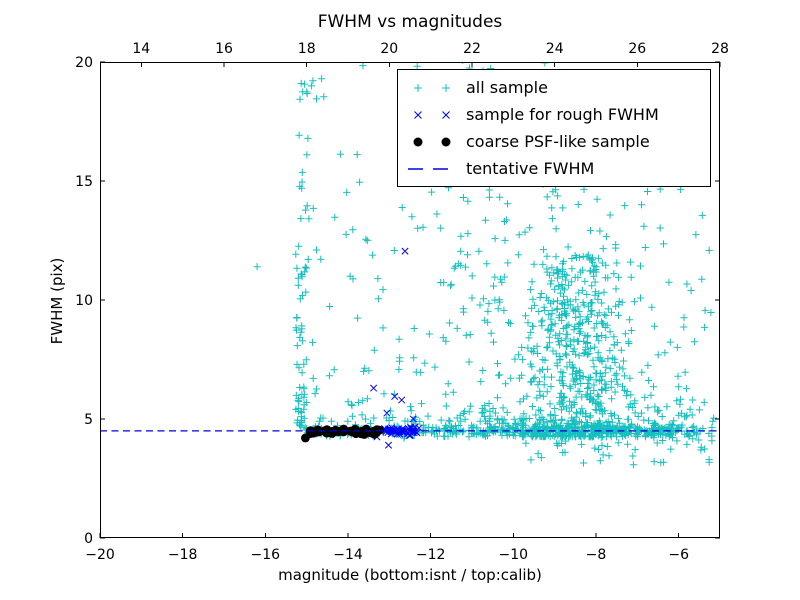 This screenshot has width=800, height=600. What do you see at coordinates (84, 301) in the screenshot?
I see `y-tick-label: 10` at bounding box center [84, 301].